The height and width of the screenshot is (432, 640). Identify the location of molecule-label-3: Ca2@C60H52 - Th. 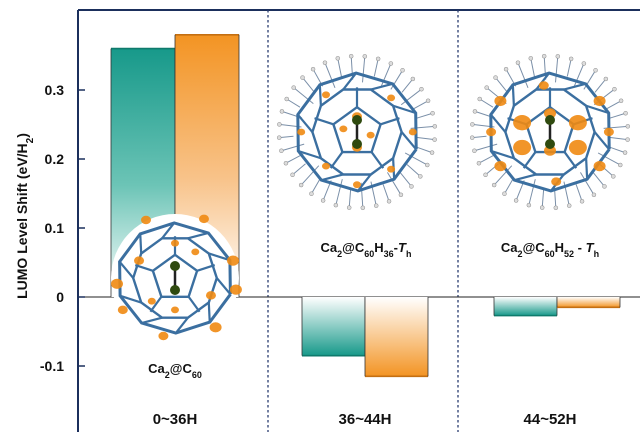
(550, 249).